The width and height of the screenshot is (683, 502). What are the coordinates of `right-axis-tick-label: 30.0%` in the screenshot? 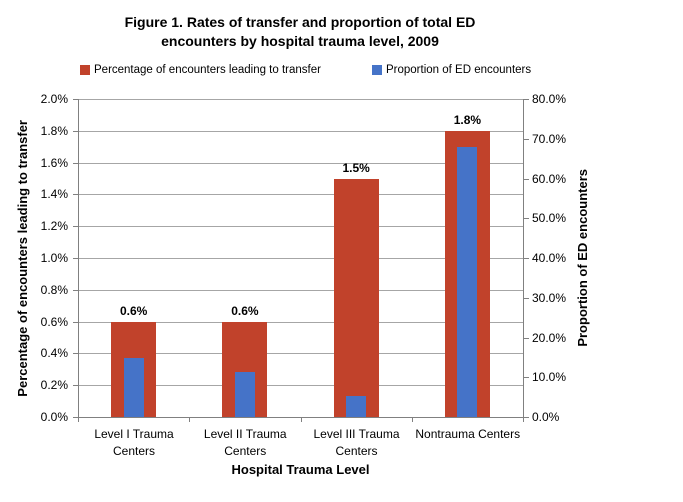 It's located at (549, 297).